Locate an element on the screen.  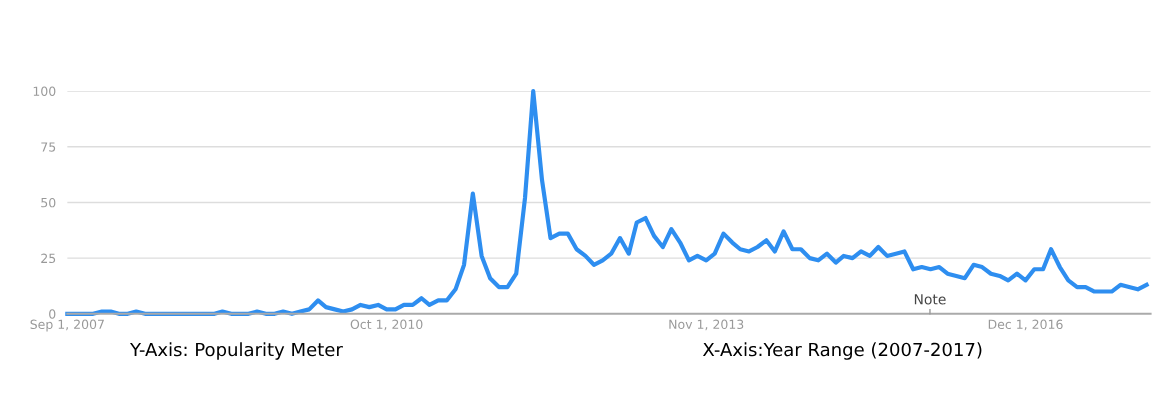
x-tick-label: Dec 1, 2016 is located at coordinates (1025, 325).